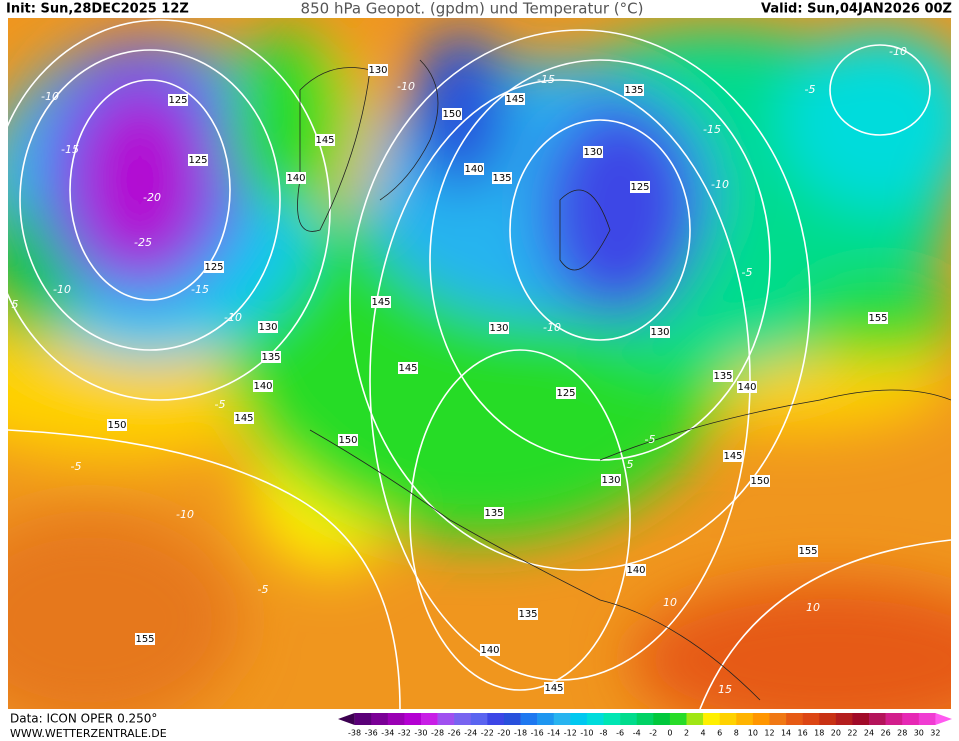  Describe the element at coordinates (537, 733) in the screenshot. I see `scale-label: -16` at that location.